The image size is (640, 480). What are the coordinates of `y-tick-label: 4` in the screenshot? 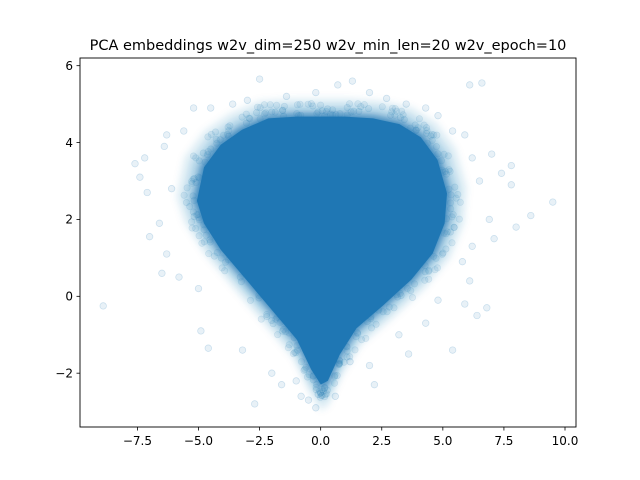 It's located at (69, 143).